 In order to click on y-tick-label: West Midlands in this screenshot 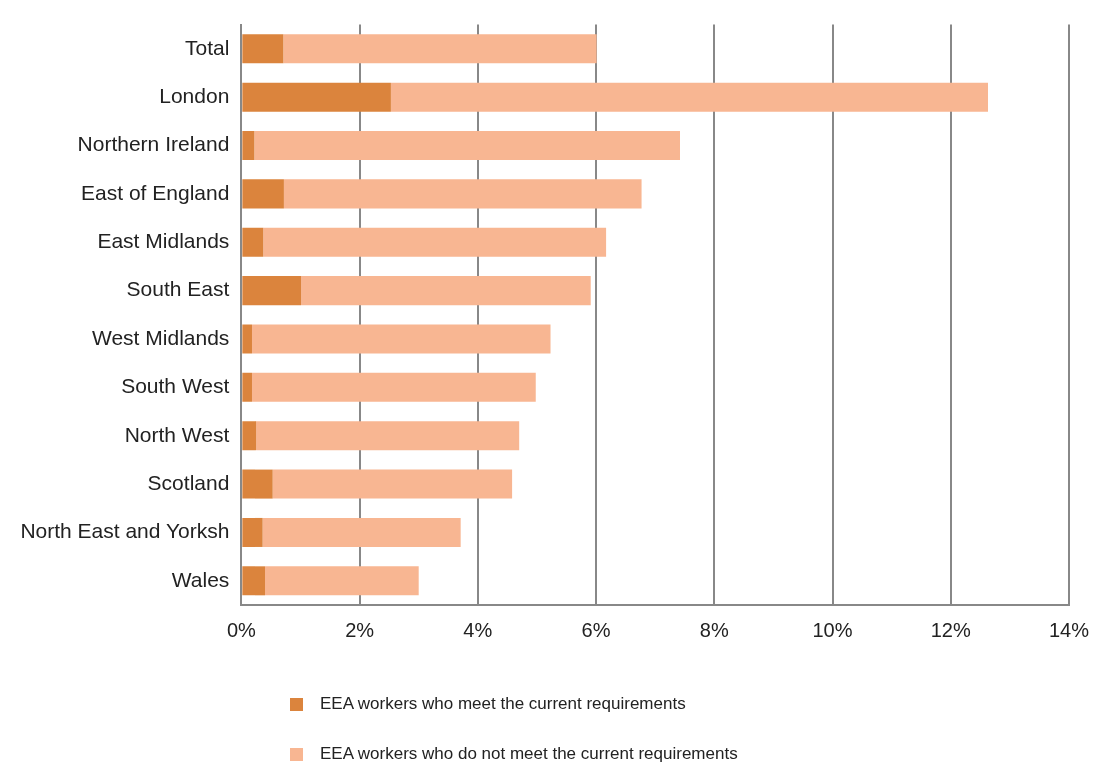, I will do `click(161, 337)`.